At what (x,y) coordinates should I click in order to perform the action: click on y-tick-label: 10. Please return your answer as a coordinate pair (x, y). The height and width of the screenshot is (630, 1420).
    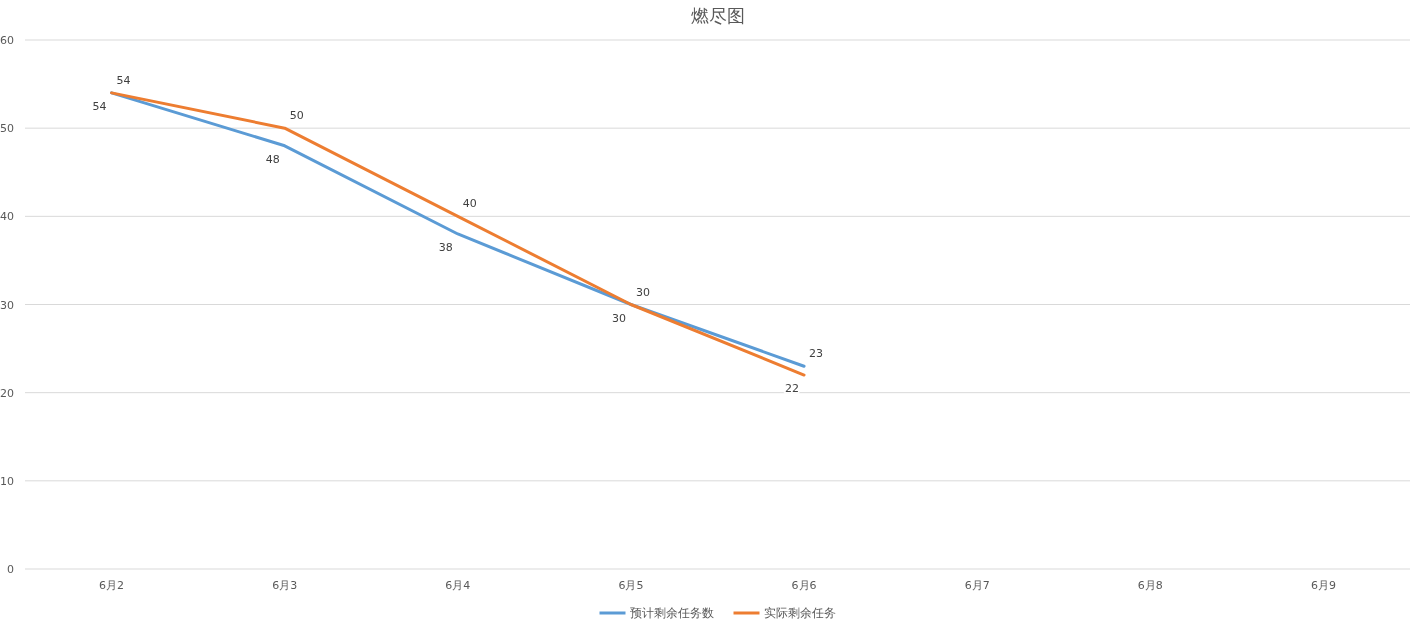
    Looking at the image, I should click on (7, 481).